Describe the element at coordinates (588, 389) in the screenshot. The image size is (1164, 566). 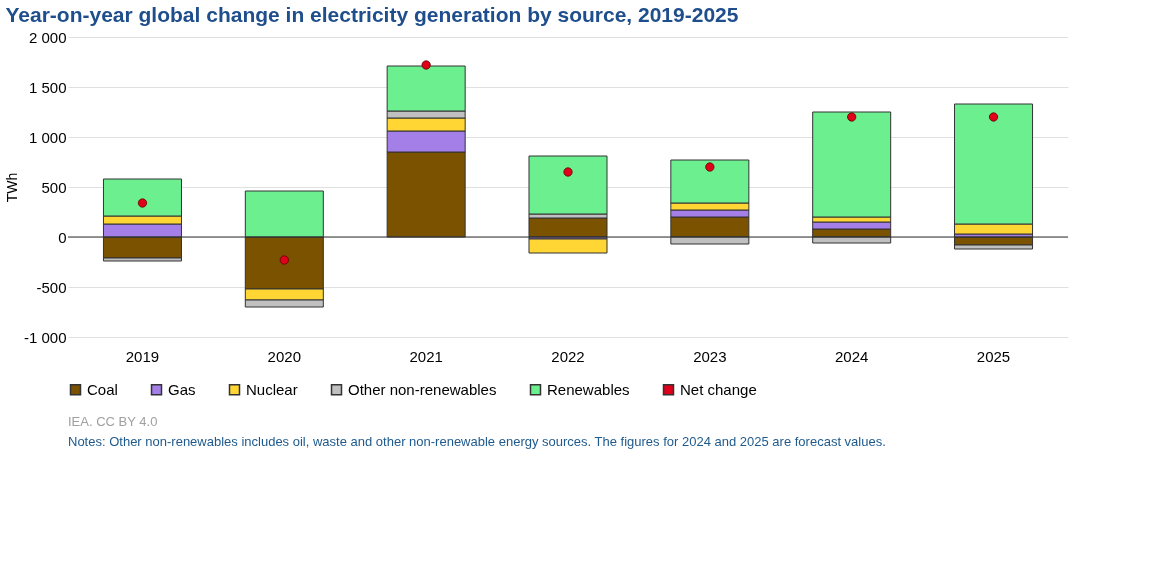
I see `legend-label: Renewables` at that location.